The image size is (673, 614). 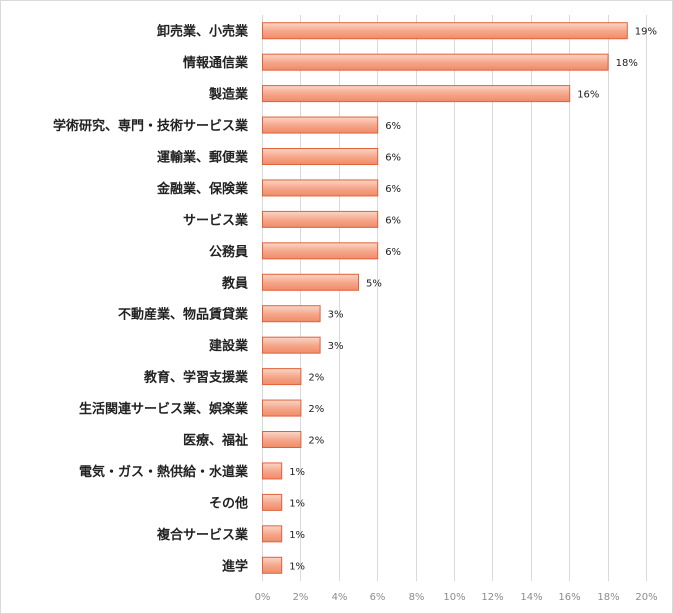 I want to click on category-label: 製造業, so click(x=228, y=95).